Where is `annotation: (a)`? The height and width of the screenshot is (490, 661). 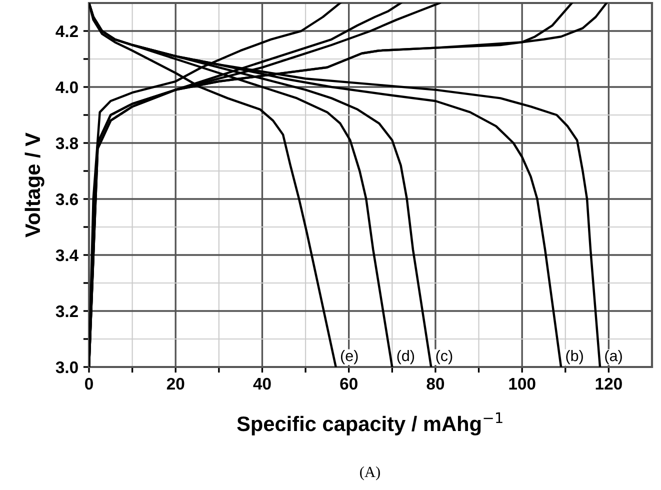
annotation: (a) is located at coordinates (613, 357).